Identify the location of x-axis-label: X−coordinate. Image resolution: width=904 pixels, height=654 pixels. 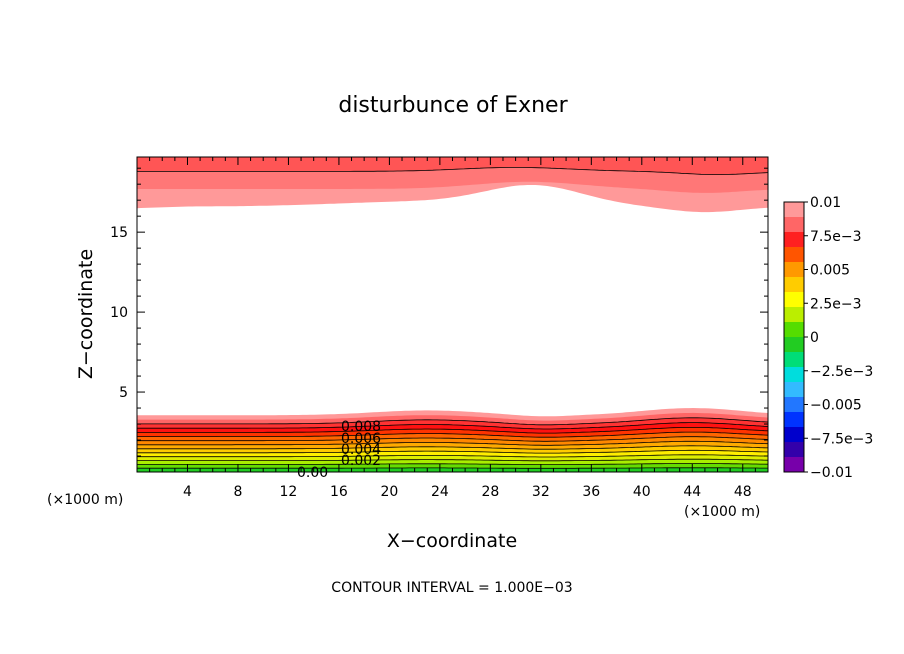
(452, 541).